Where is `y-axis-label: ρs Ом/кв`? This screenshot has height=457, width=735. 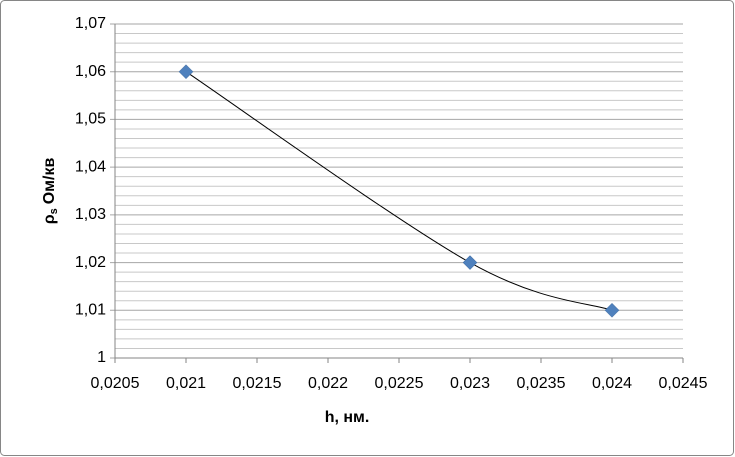
y-axis-label: ρs Ом/кв is located at coordinates (50, 191).